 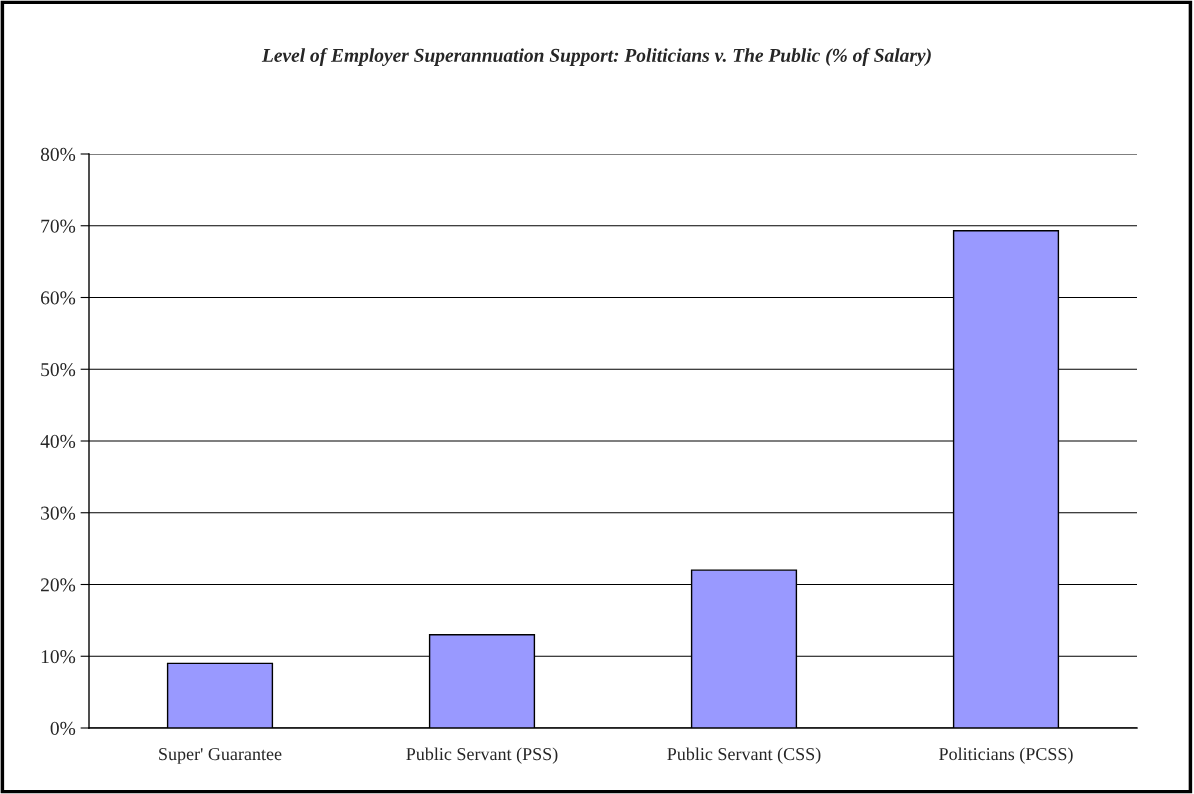 What do you see at coordinates (58, 154) in the screenshot?
I see `y-tick-label: 80%` at bounding box center [58, 154].